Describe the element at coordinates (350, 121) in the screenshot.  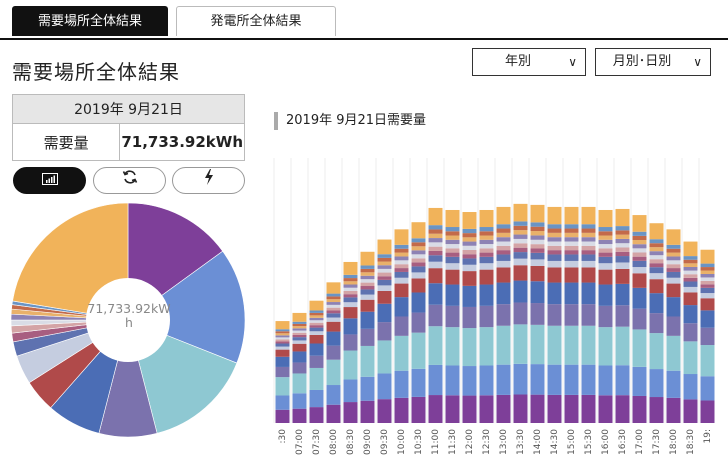
I see `chart-title: 2019年 9月21日需要量` at that location.